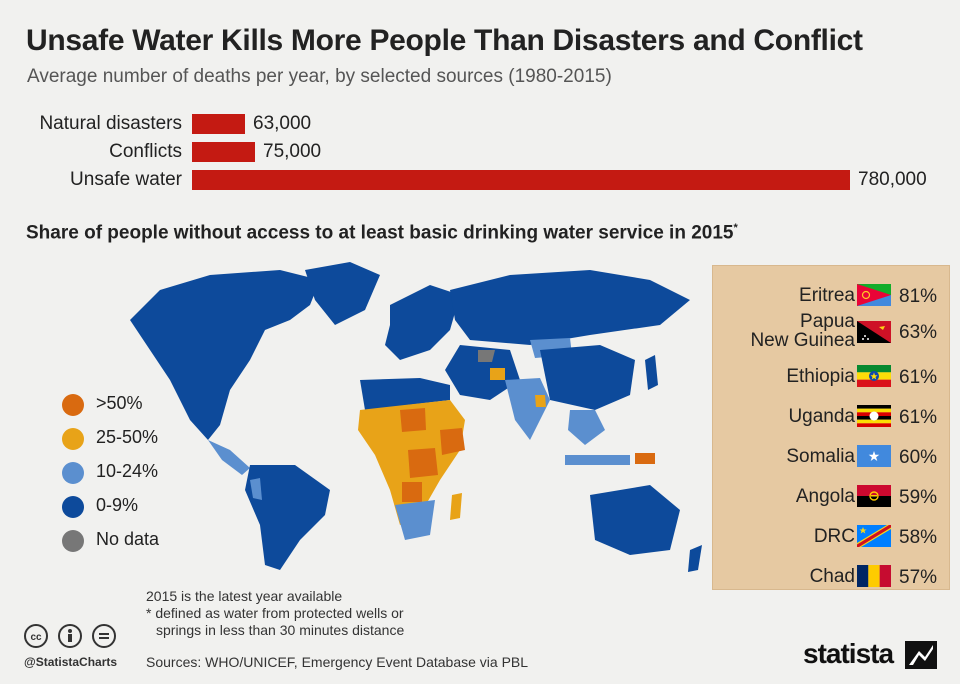 Image resolution: width=960 pixels, height=684 pixels. I want to click on map-region-southeast-asia, so click(586, 427).